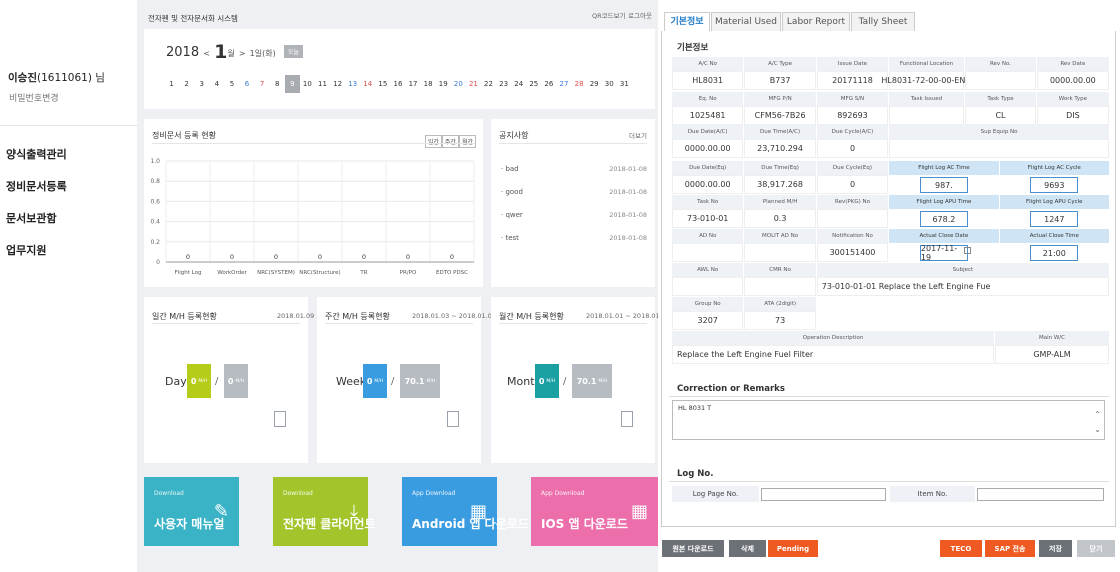 The image size is (1120, 572). What do you see at coordinates (368, 84) in the screenshot?
I see `calendar-day: 14` at bounding box center [368, 84].